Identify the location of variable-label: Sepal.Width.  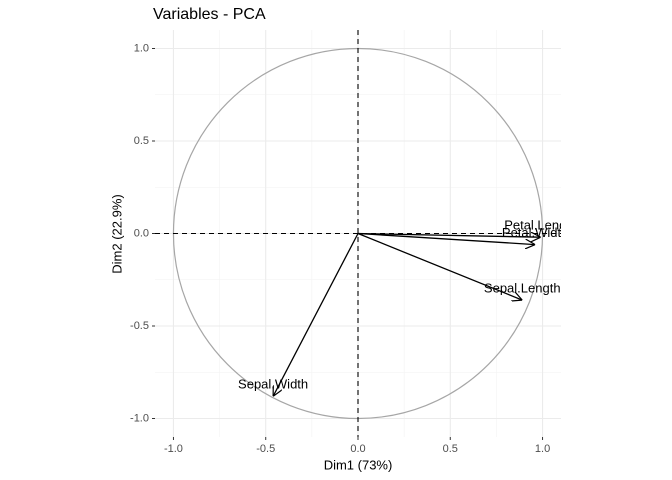
(273, 384).